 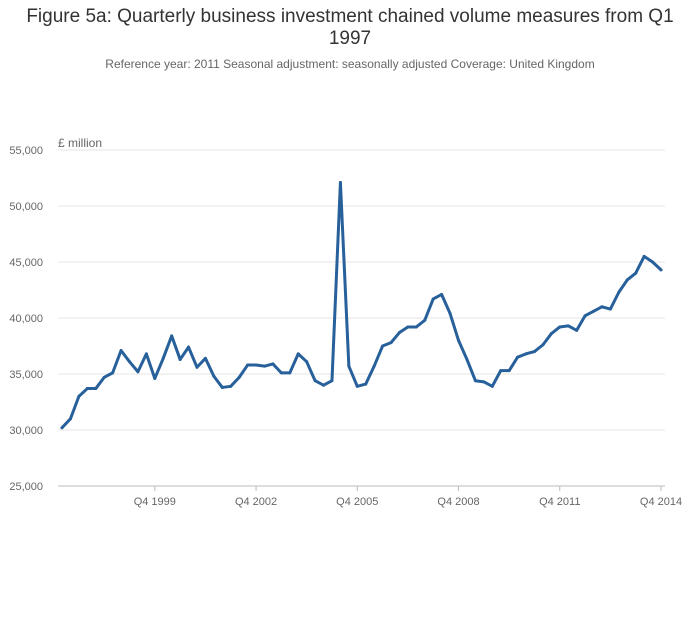 I want to click on y-tick-label: 25,000, so click(x=26, y=487).